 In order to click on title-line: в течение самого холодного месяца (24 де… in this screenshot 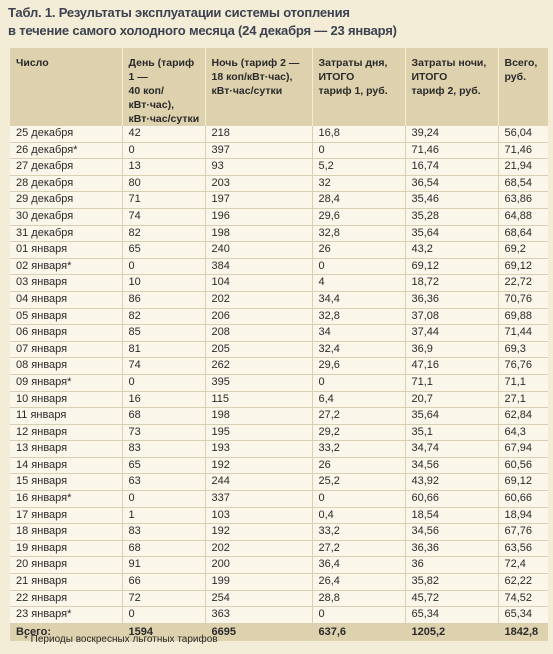, I will do `click(202, 30)`.